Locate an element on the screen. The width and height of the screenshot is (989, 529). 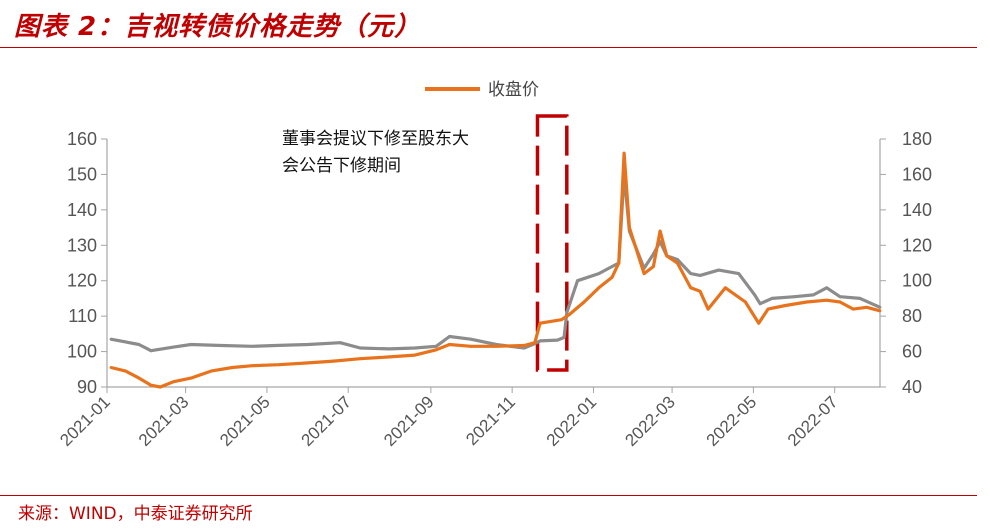
x-tick-label: 2022-03 is located at coordinates (650, 421).